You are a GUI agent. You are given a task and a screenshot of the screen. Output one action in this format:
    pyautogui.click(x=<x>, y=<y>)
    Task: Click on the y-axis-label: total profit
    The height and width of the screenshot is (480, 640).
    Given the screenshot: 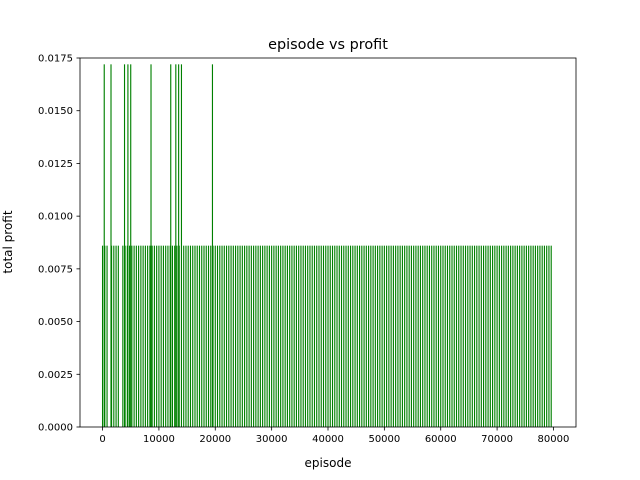 What is the action you would take?
    pyautogui.click(x=8, y=241)
    